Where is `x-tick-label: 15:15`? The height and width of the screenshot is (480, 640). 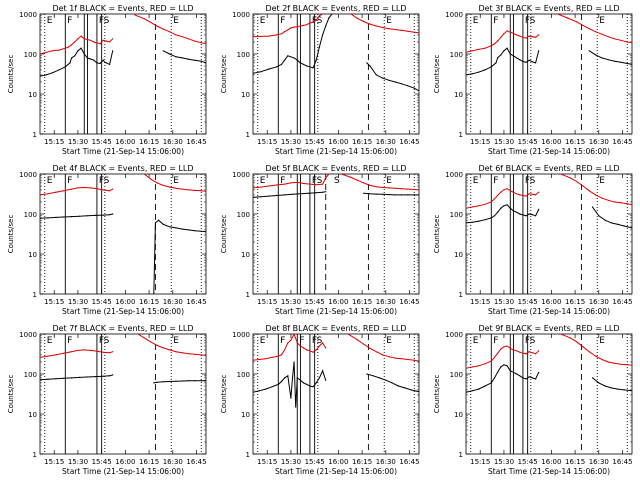
x-tick-label: 15:15 is located at coordinates (480, 462).